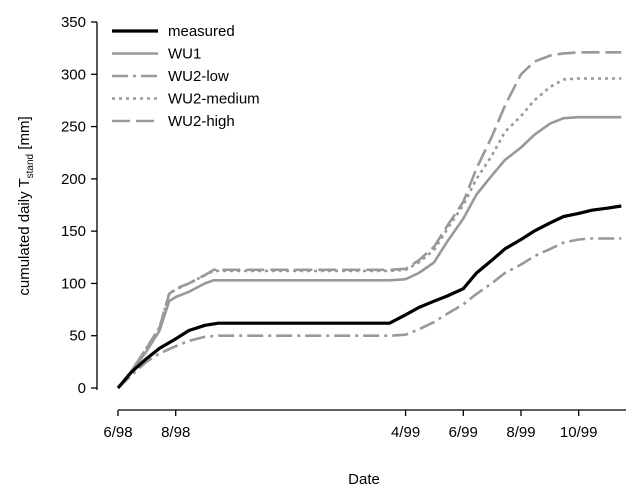 The height and width of the screenshot is (493, 633). Describe the element at coordinates (198, 76) in the screenshot. I see `legend-label: WU2-low` at that location.